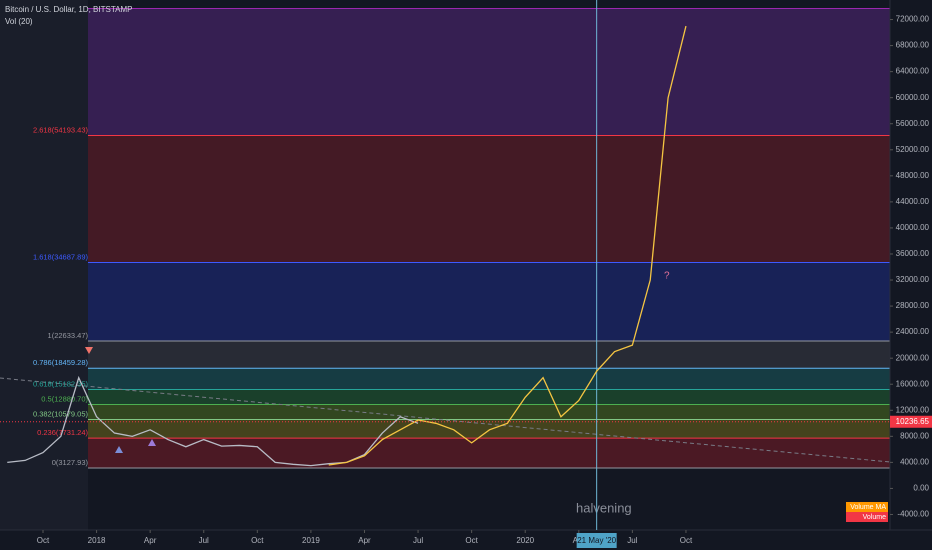 The image size is (932, 550). I want to click on crosshair-tag, so click(596, 540).